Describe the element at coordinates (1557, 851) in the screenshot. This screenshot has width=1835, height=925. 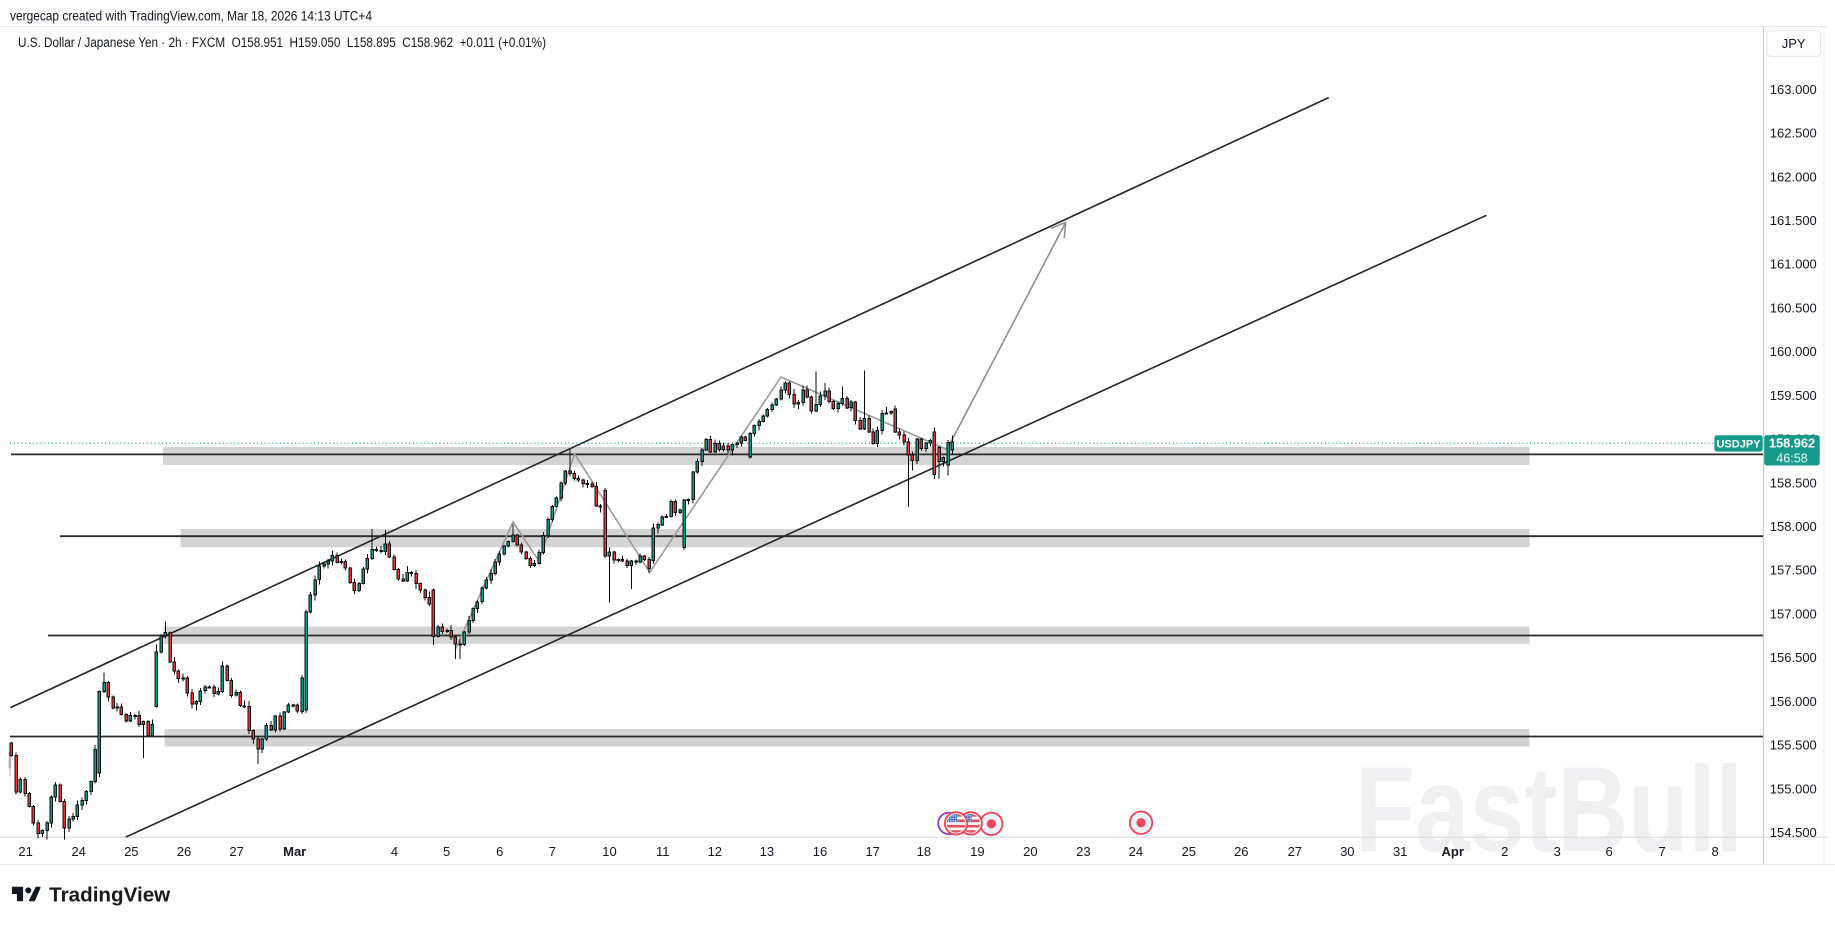
I see `svg-text: 3` at that location.